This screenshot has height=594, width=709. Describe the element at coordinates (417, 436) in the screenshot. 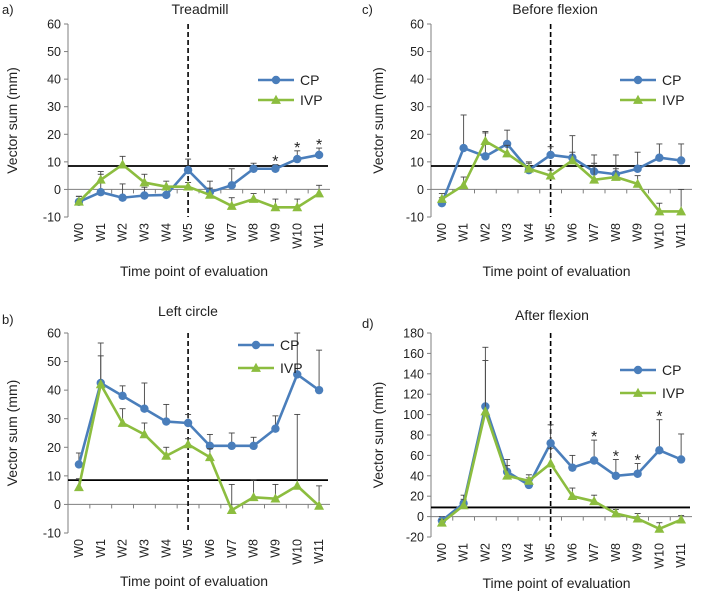

I see `y-tick-label: 80` at that location.